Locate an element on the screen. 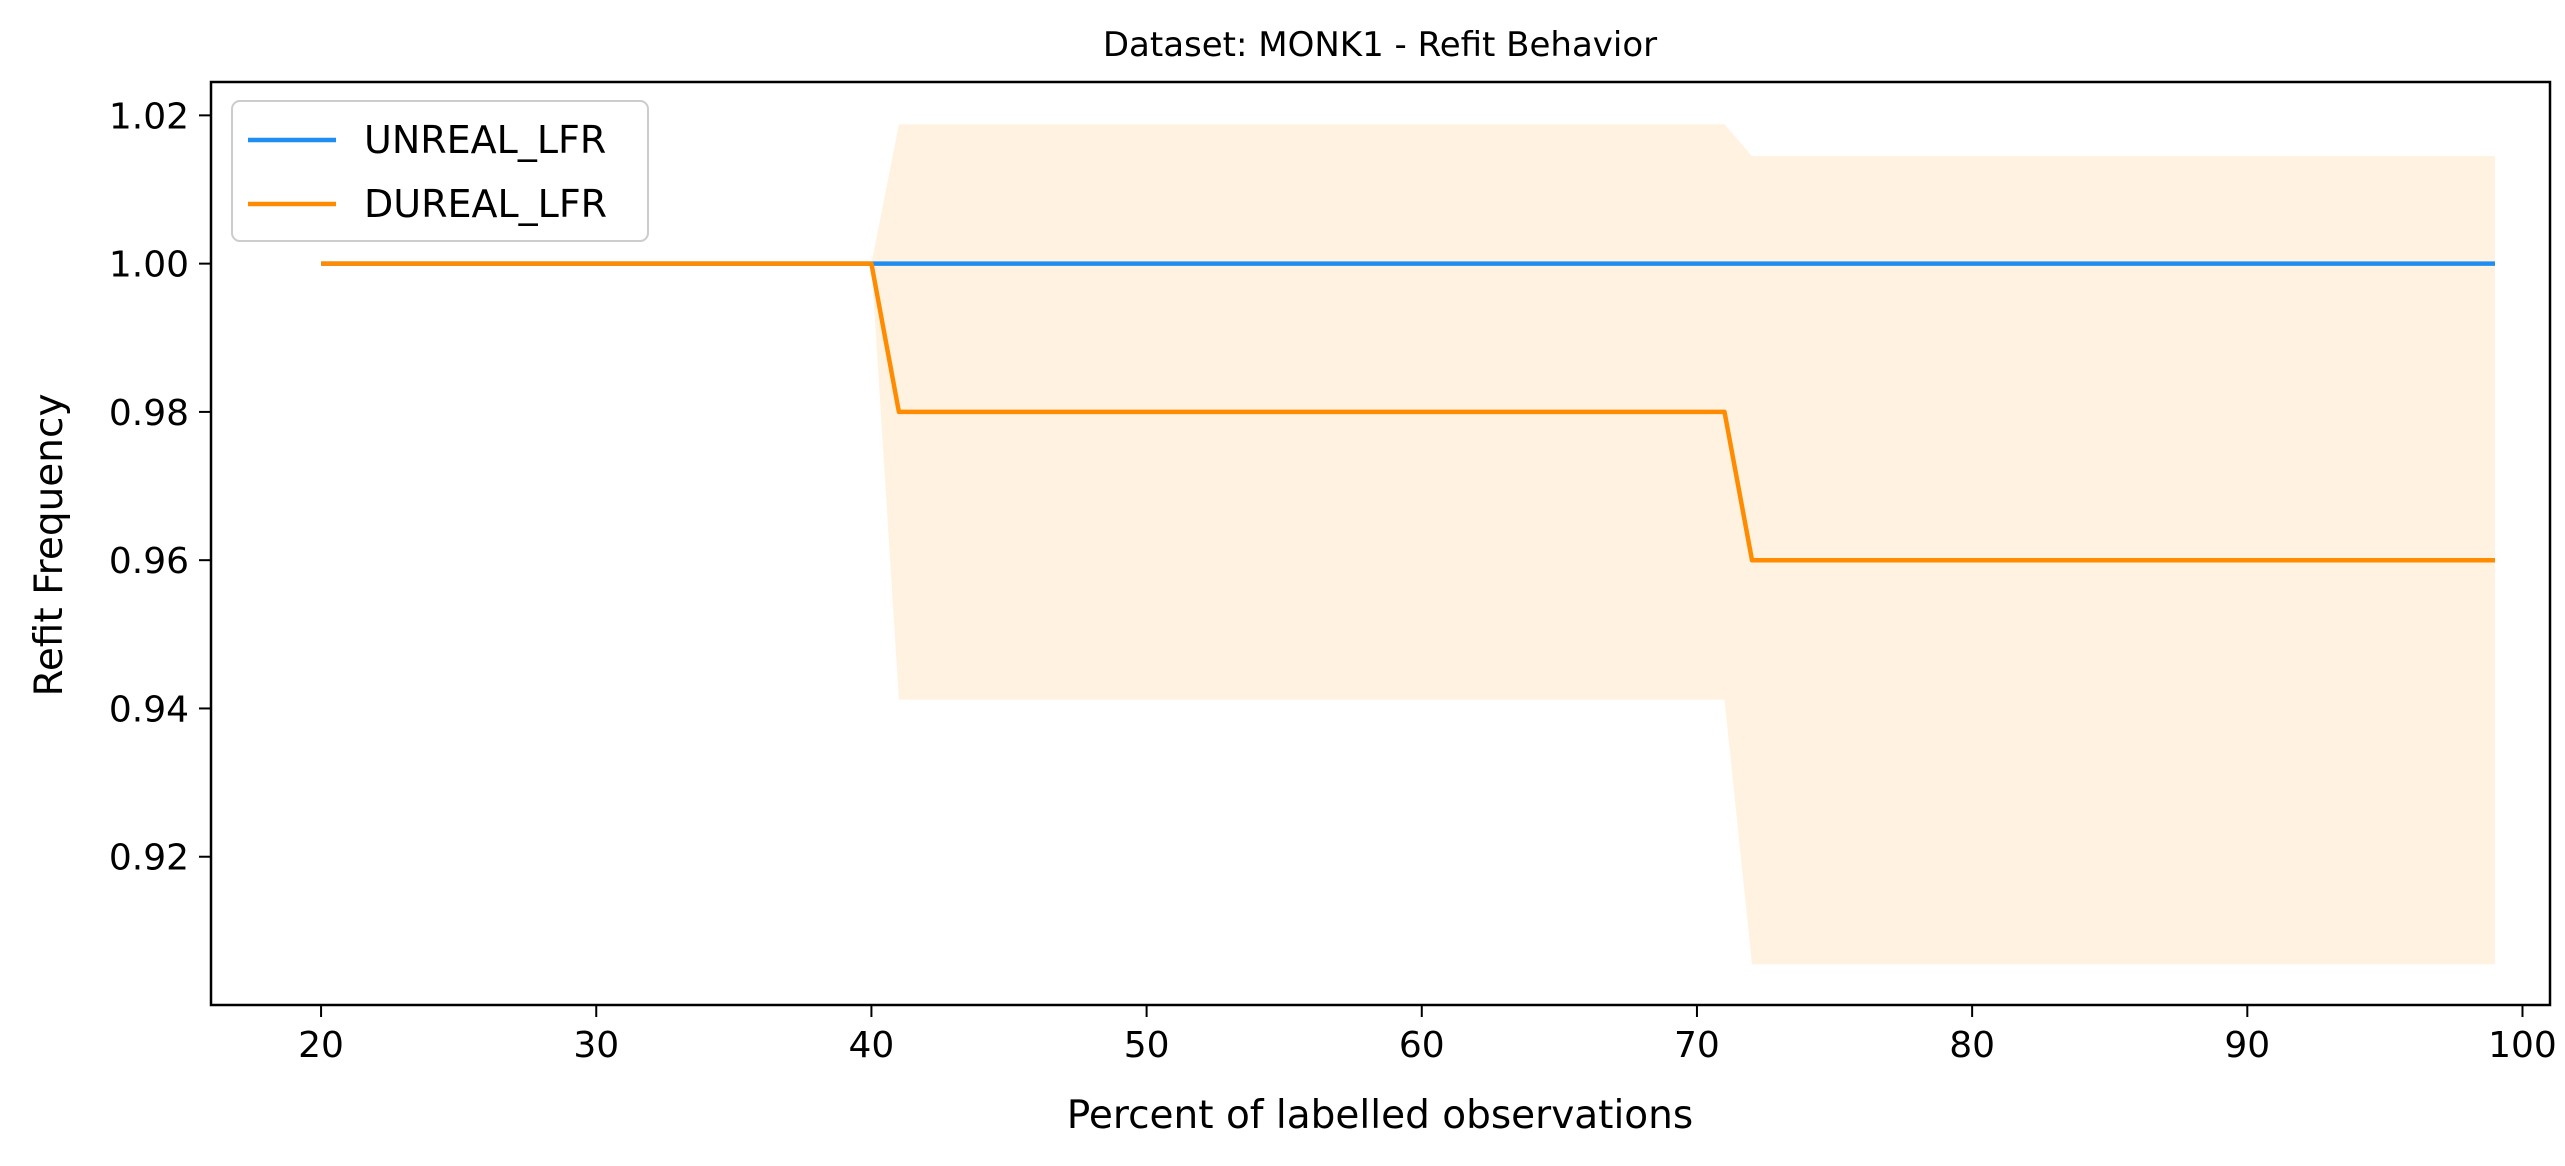  y-tick-label: 0.92 is located at coordinates (149, 858).